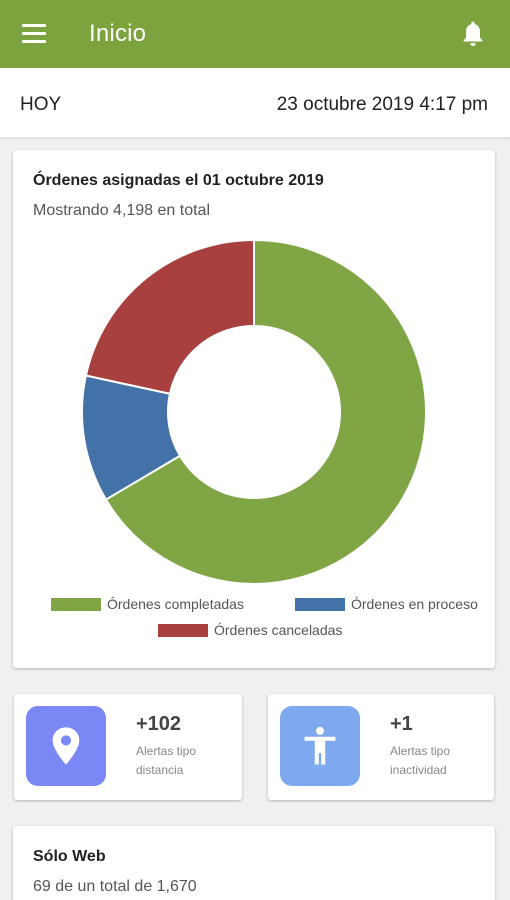 This screenshot has height=900, width=510. What do you see at coordinates (255, 34) in the screenshot?
I see `app-bar: Inicio` at bounding box center [255, 34].